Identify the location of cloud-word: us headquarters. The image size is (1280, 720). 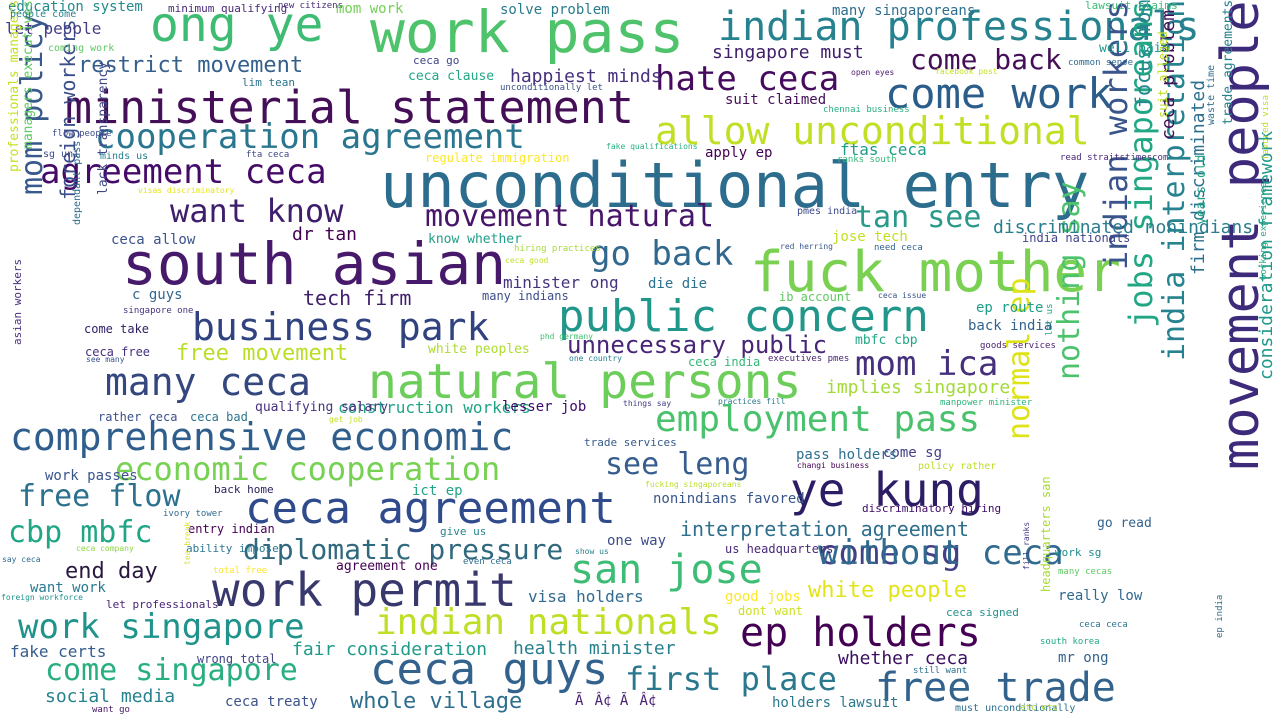
(779, 549).